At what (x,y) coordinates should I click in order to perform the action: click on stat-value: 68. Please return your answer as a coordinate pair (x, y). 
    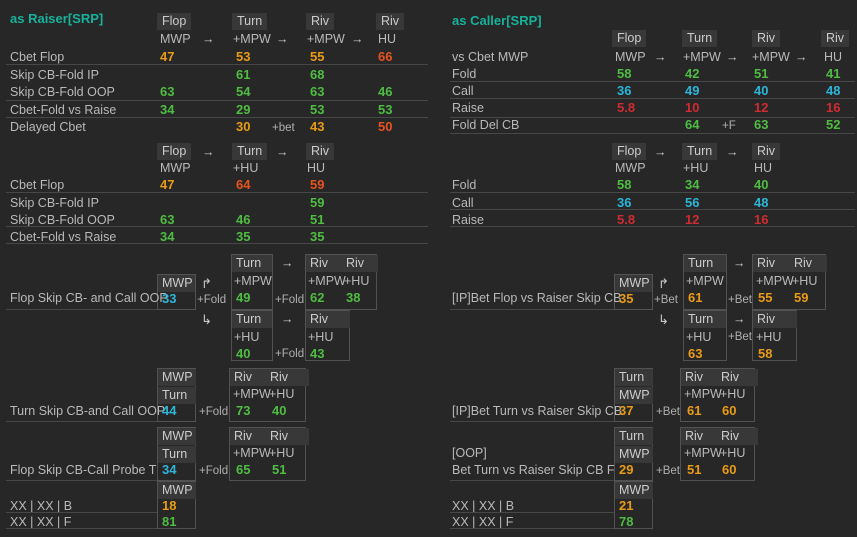
    Looking at the image, I should click on (317, 74).